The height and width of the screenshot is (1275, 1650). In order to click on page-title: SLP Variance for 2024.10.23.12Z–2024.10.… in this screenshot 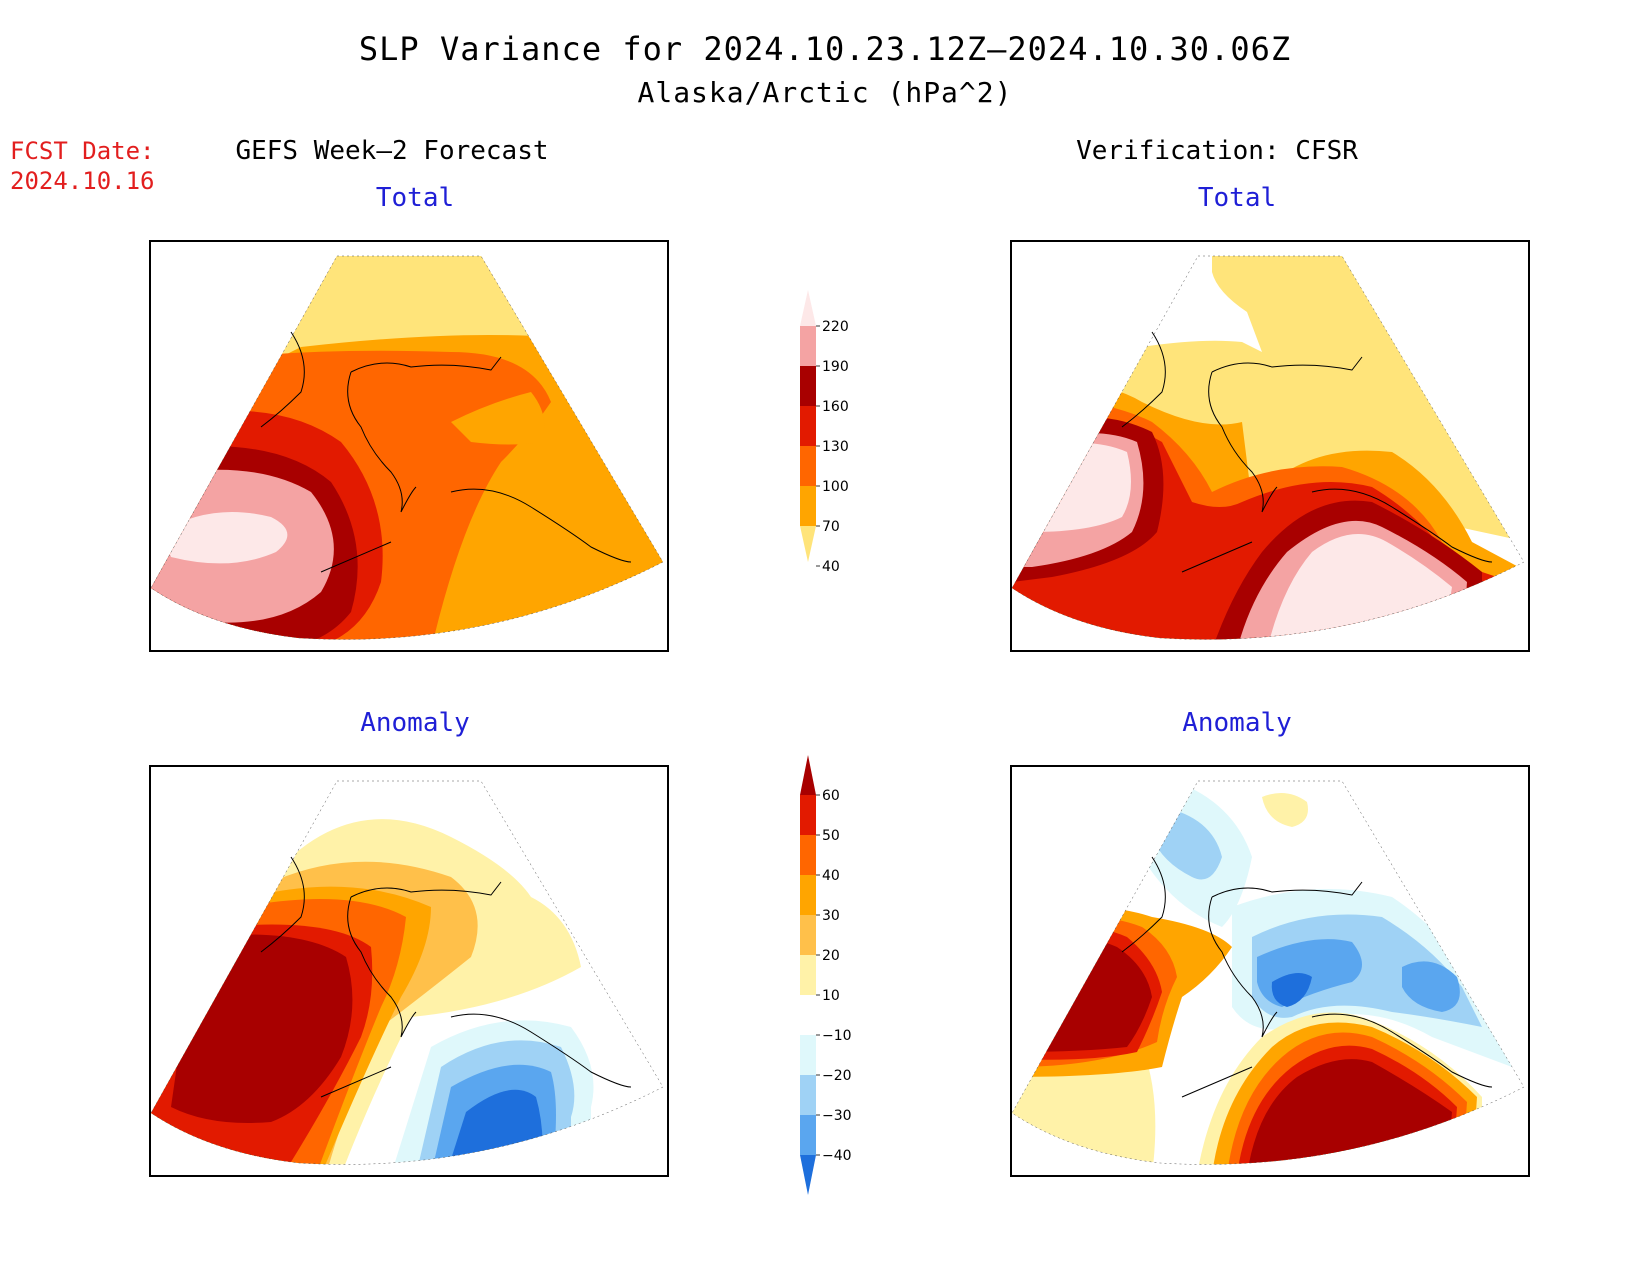, I will do `click(825, 49)`.